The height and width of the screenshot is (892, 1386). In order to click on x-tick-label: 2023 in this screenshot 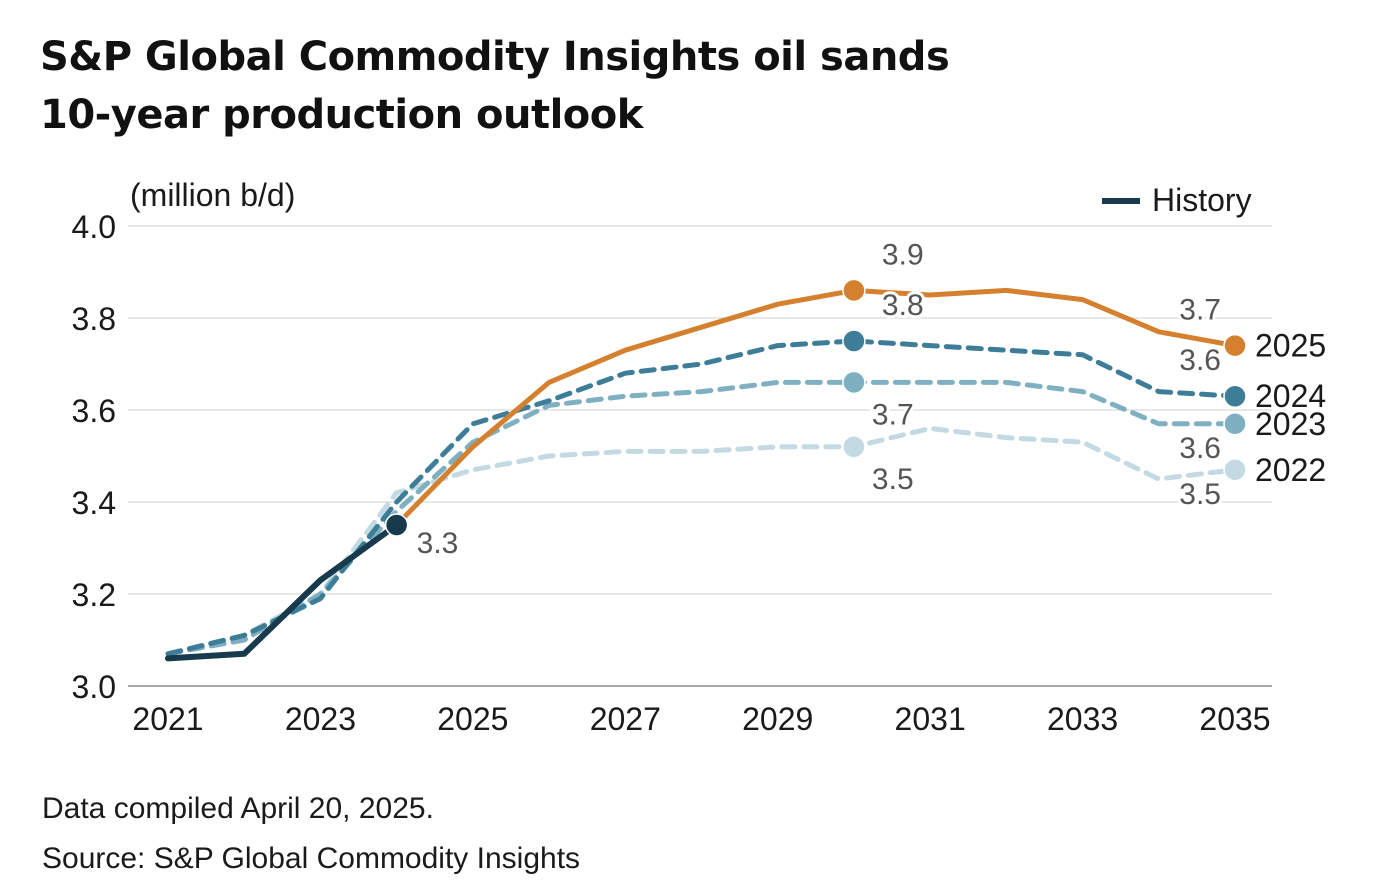, I will do `click(320, 719)`.